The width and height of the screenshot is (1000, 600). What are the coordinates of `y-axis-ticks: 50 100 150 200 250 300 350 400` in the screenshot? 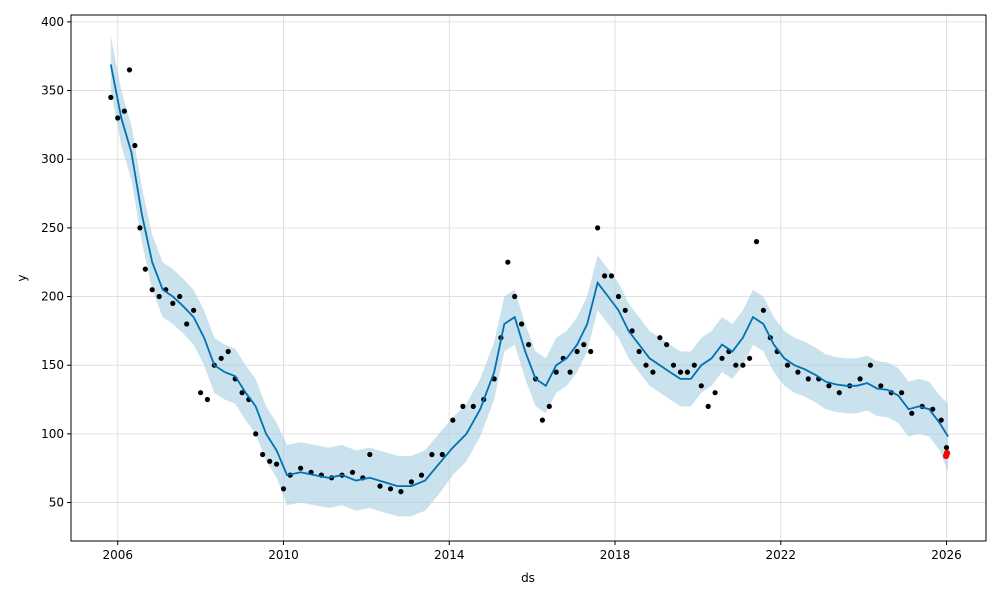 It's located at (56, 262).